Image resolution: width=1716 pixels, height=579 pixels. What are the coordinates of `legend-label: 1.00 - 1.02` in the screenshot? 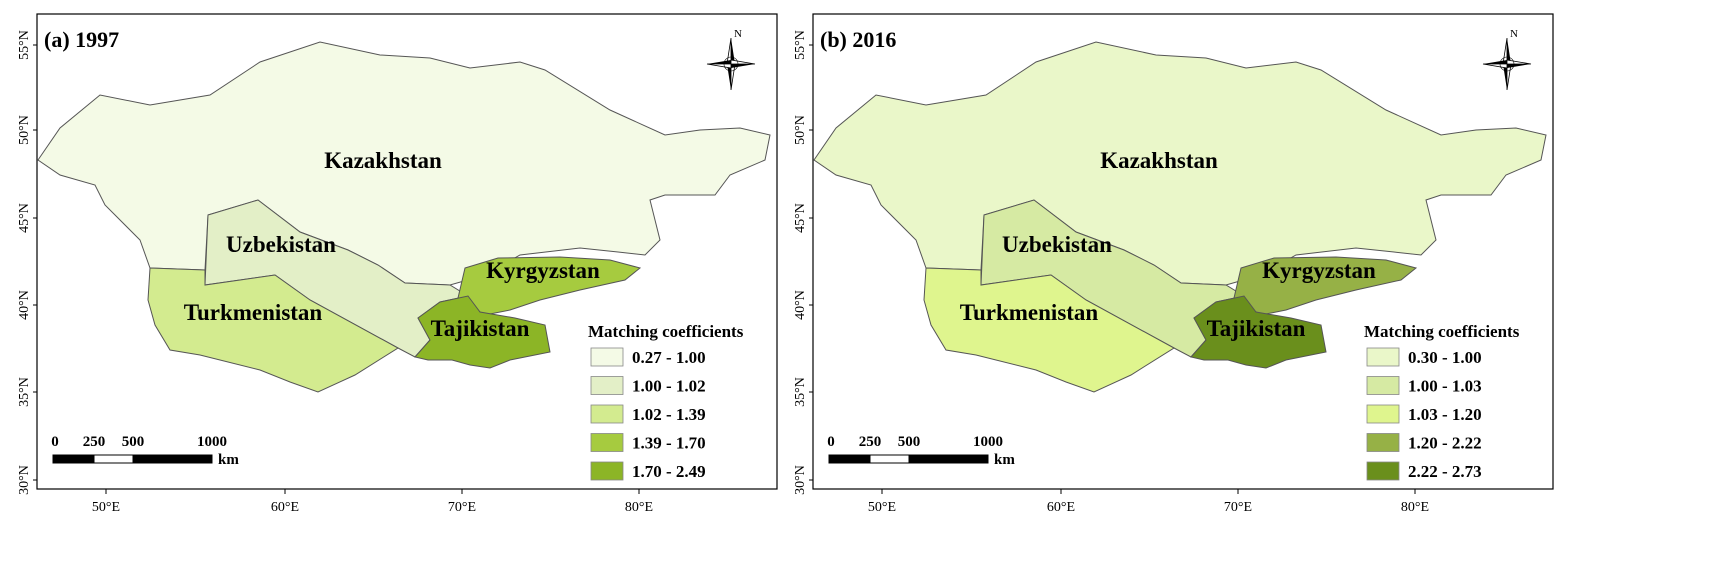 It's located at (669, 386).